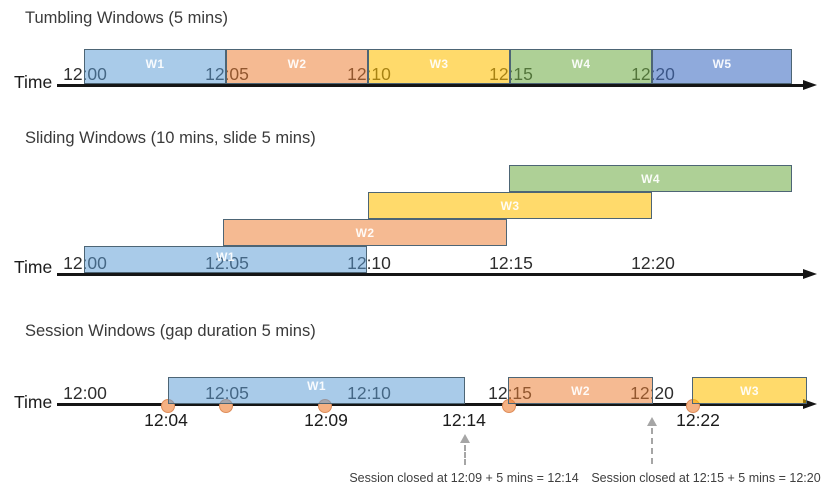 Image resolution: width=829 pixels, height=498 pixels. Describe the element at coordinates (580, 390) in the screenshot. I see `session-window-w2: W2` at that location.